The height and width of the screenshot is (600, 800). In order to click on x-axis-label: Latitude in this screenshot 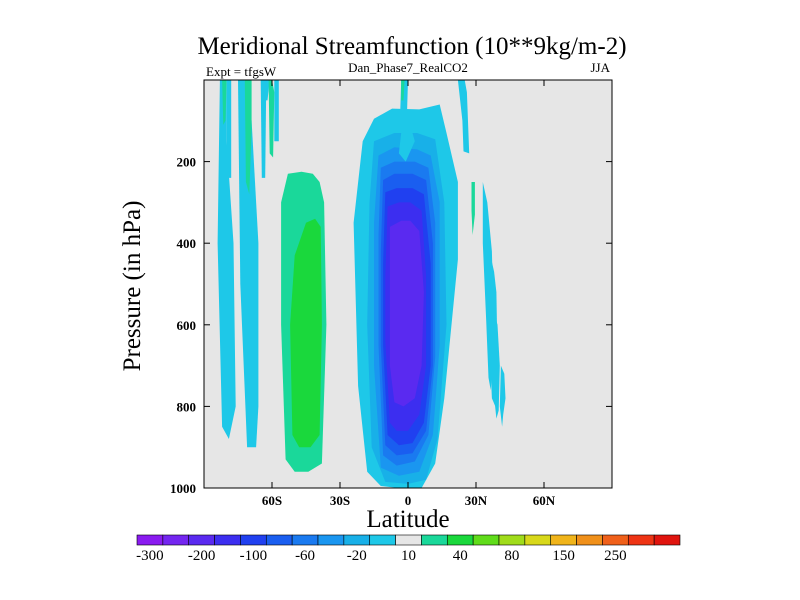, I will do `click(407, 519)`.